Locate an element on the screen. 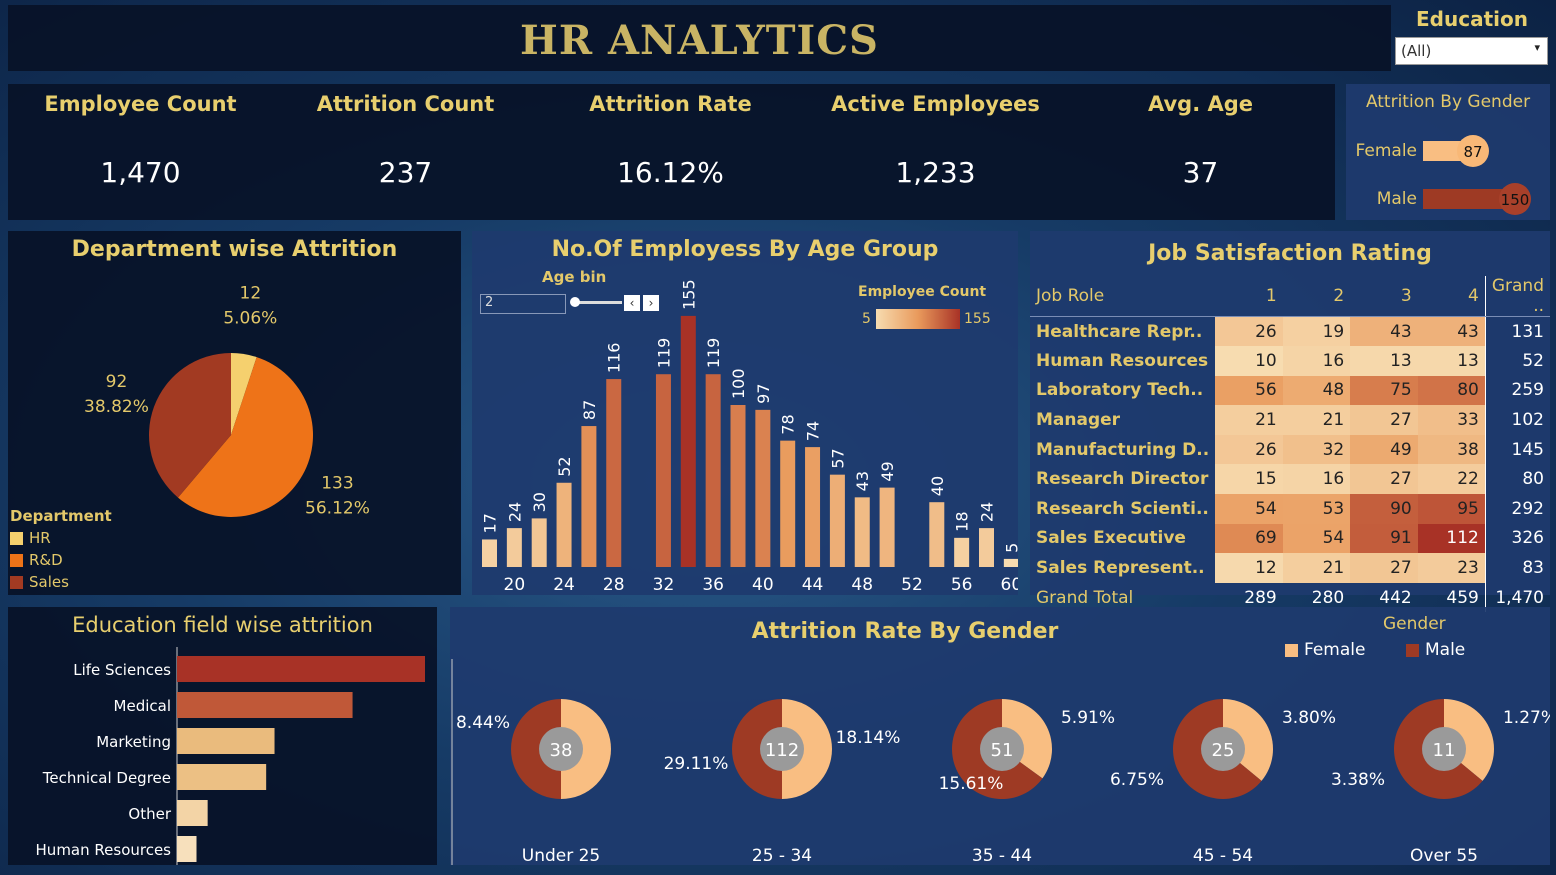 This screenshot has height=875, width=1556. rating-cell: 56 is located at coordinates (1249, 390).